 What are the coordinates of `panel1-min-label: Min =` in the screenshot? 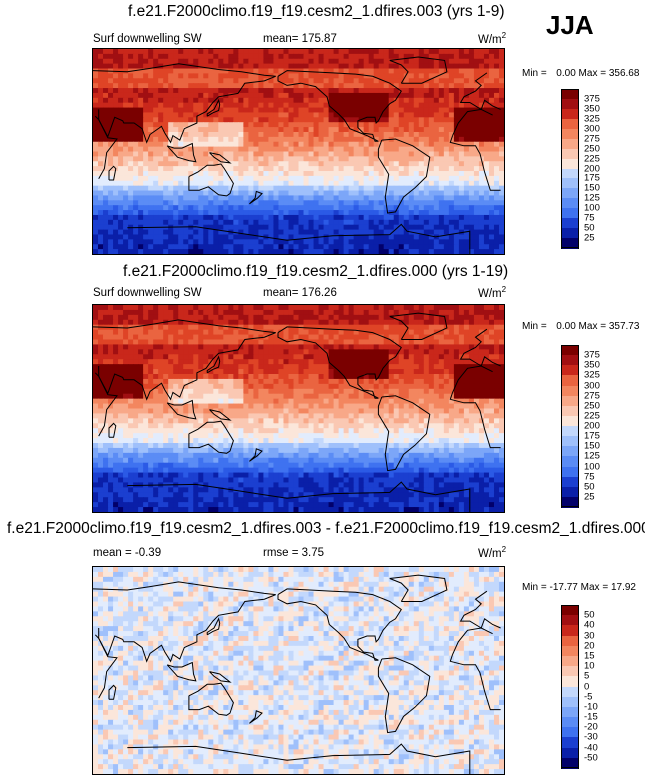 It's located at (534, 73).